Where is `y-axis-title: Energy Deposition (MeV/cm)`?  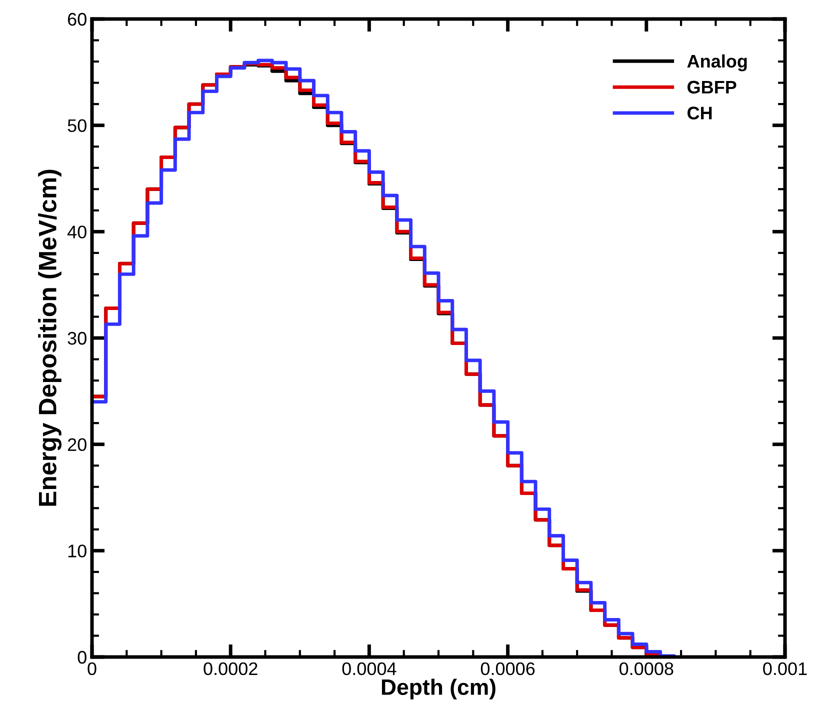 y-axis-title: Energy Deposition (MeV/cm) is located at coordinates (50, 338).